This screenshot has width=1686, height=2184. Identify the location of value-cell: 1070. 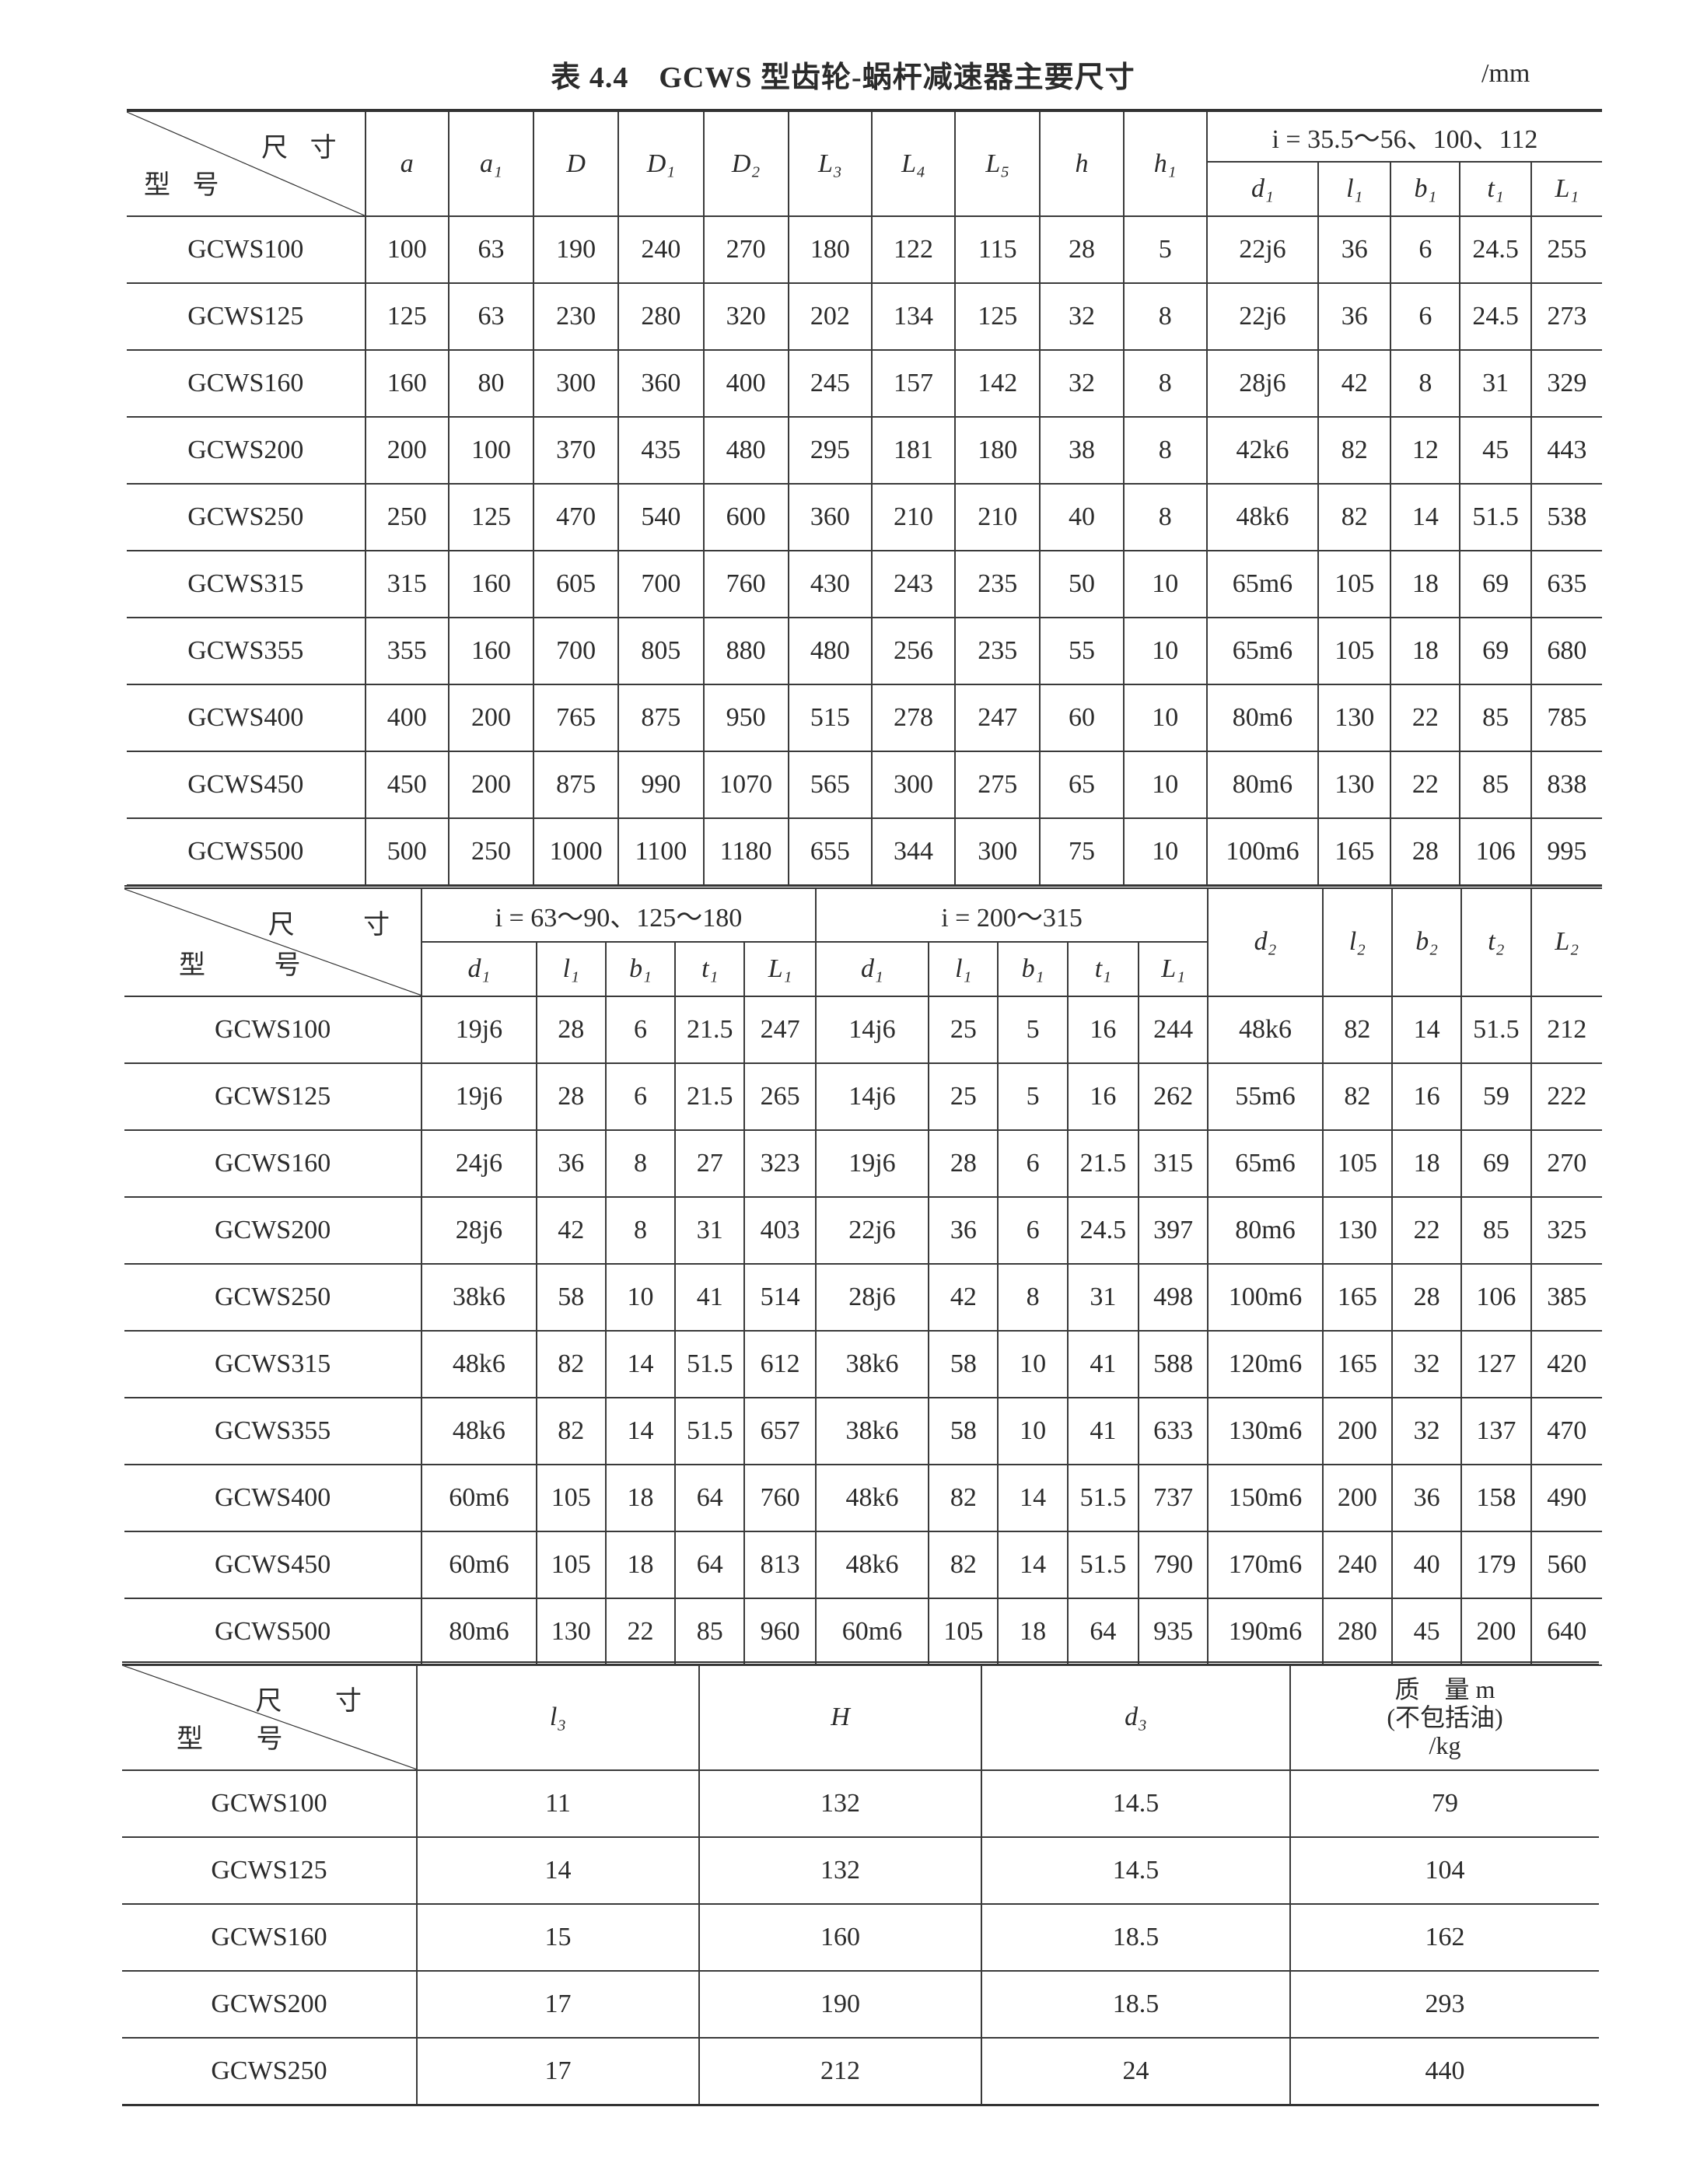
(745, 785).